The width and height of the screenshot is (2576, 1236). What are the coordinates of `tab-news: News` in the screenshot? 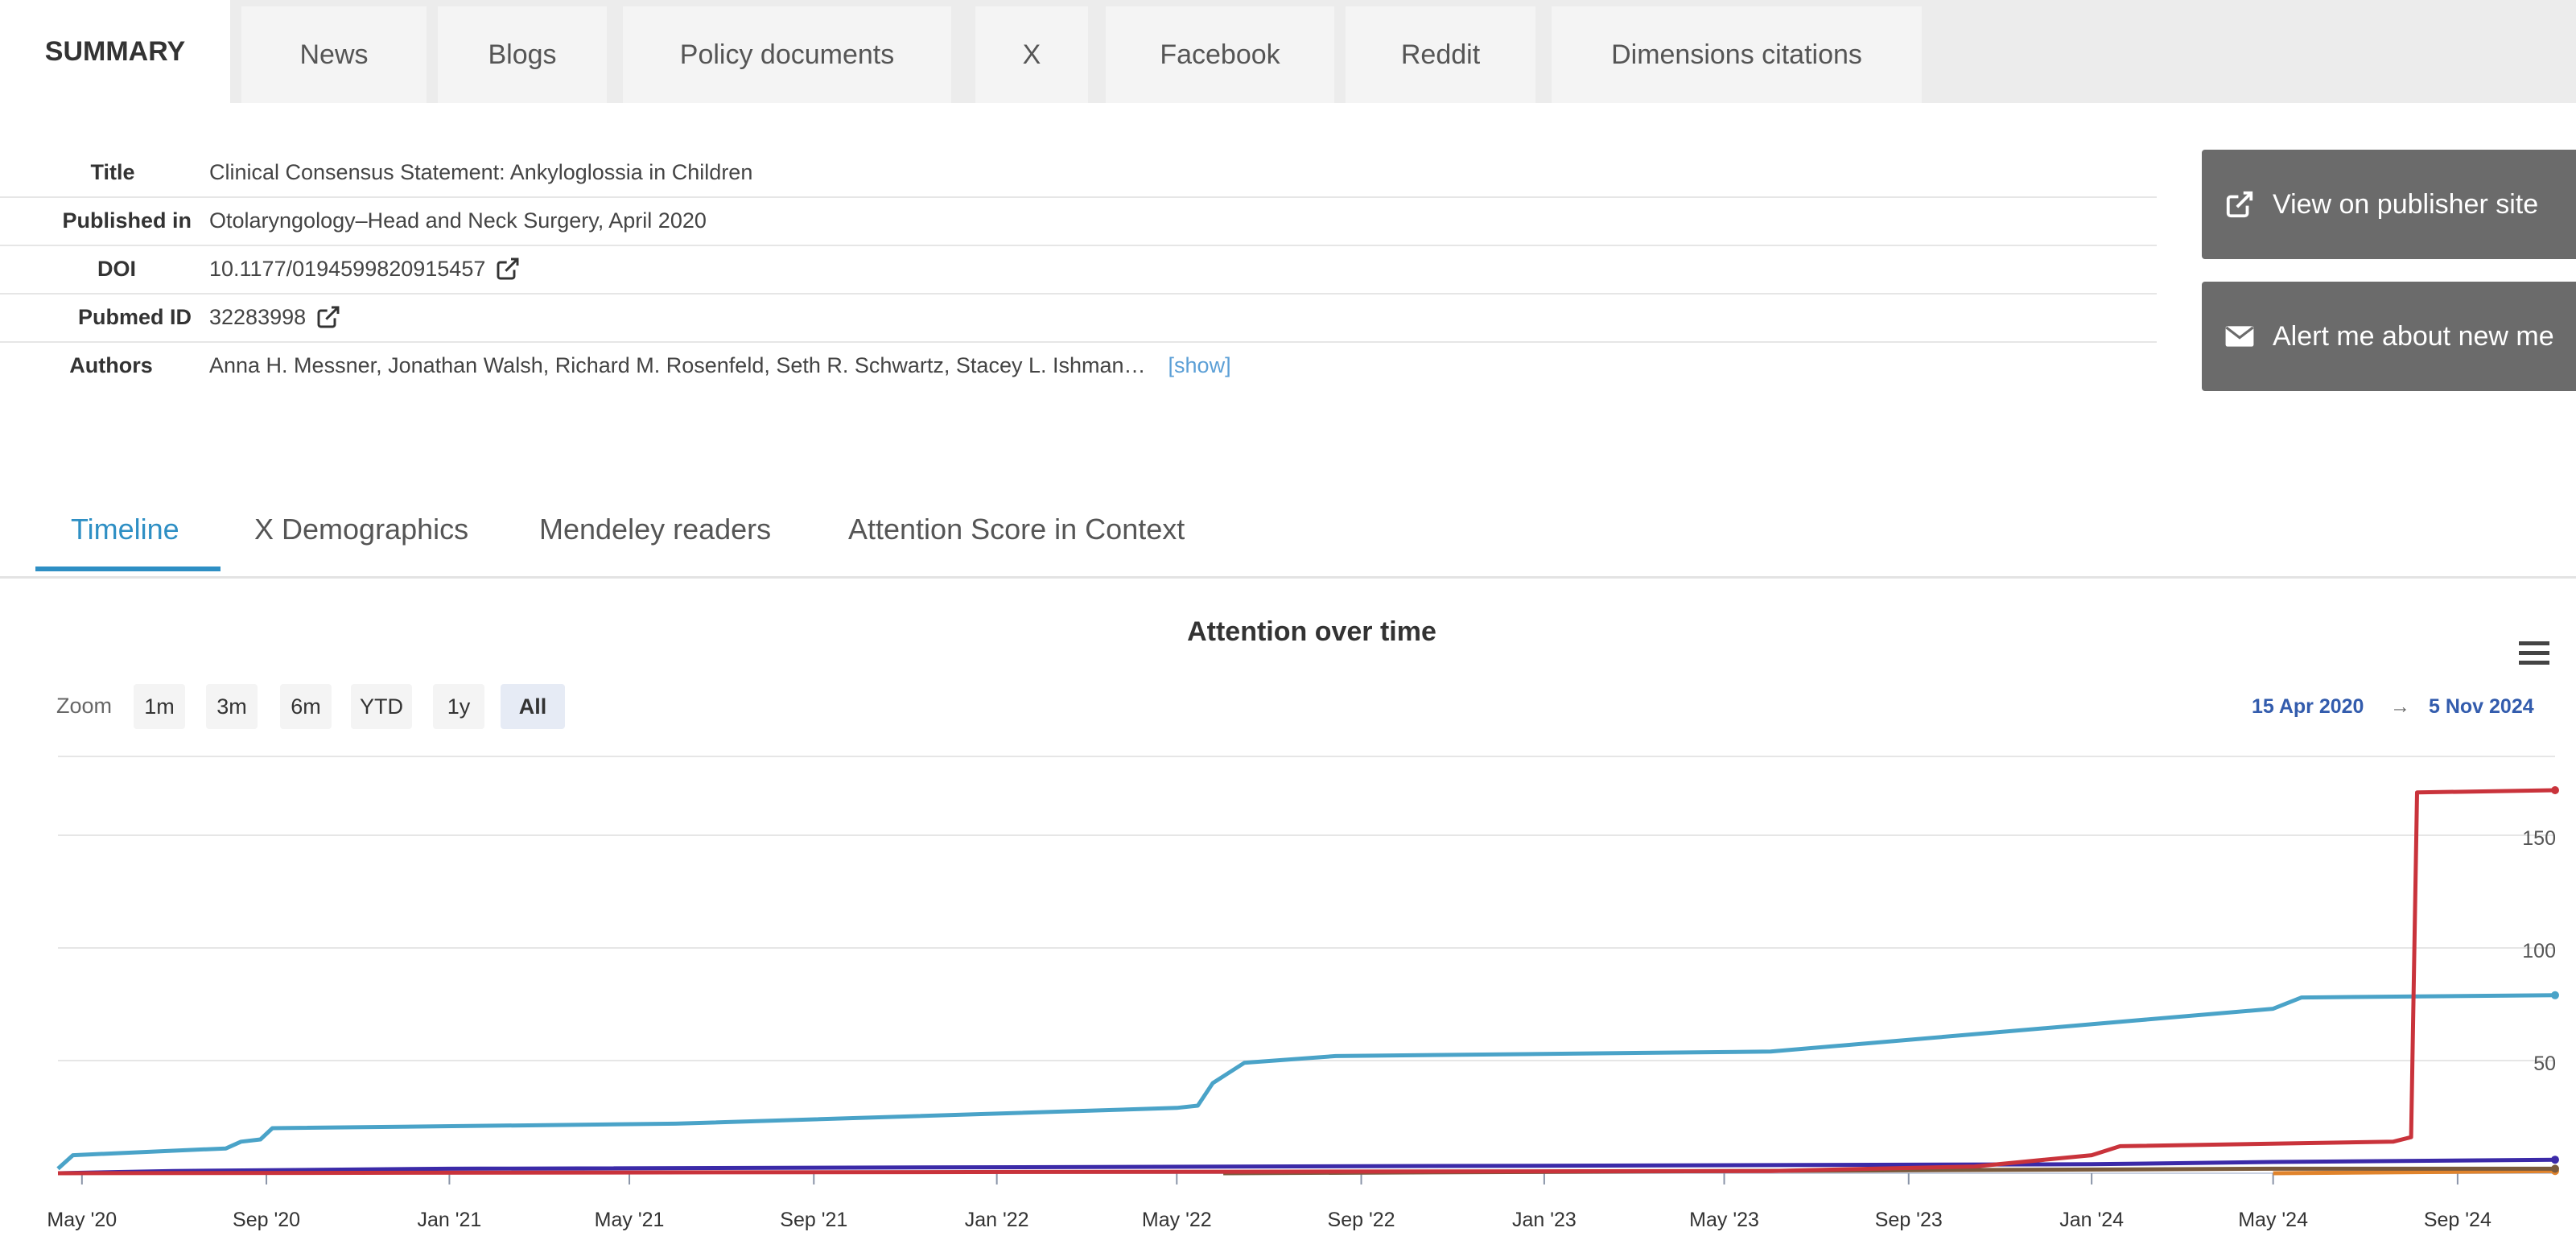 It's located at (334, 54).